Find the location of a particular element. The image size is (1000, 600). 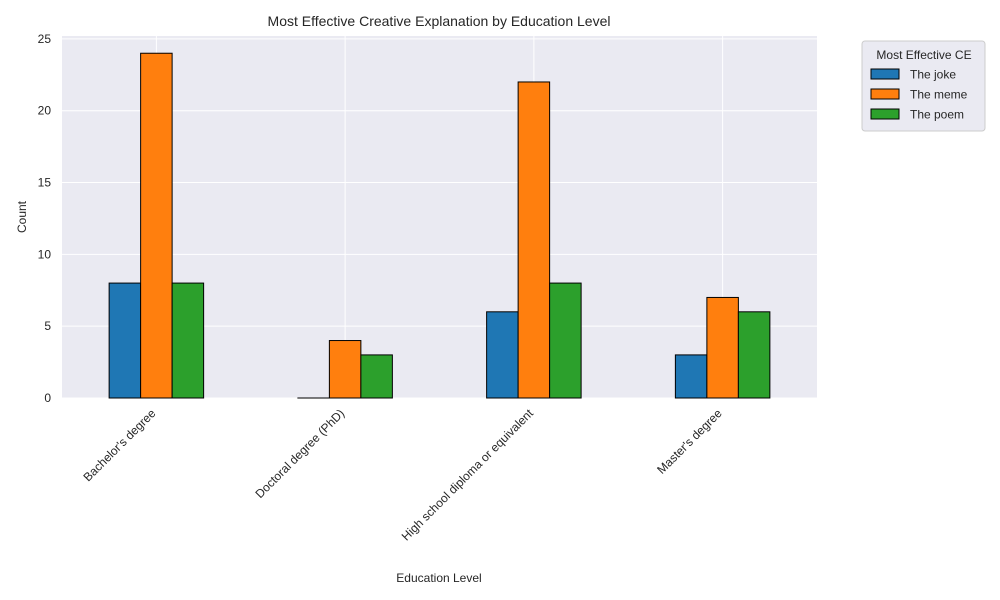

legend-title: Most Effective CE is located at coordinates (923, 55).